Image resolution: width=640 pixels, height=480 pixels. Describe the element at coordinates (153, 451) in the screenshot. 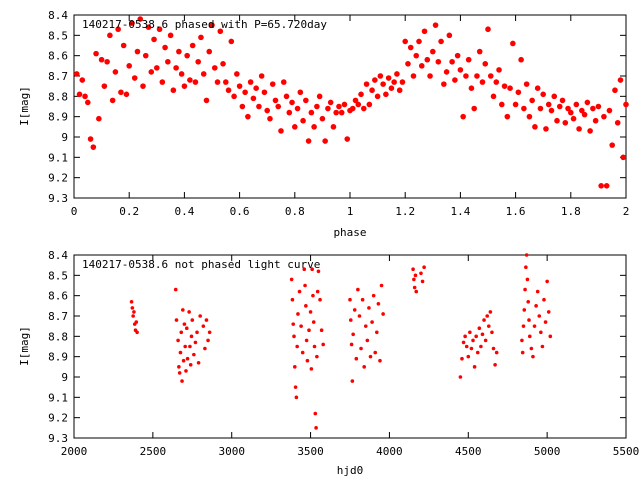

I see `unphased-x-tick-label: 2500` at that location.